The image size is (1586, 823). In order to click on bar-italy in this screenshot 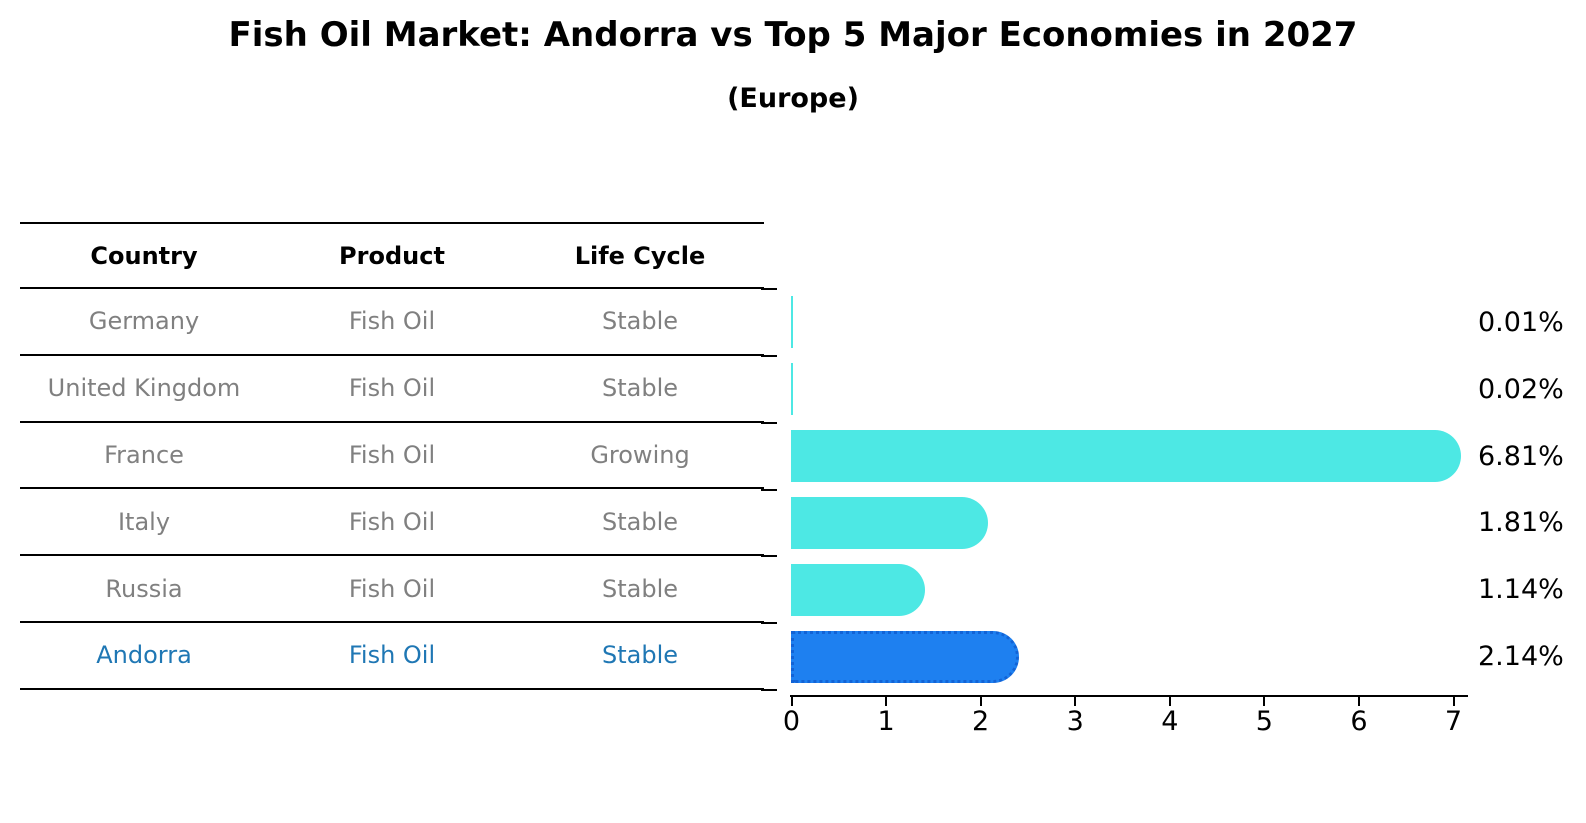, I will do `click(890, 522)`.